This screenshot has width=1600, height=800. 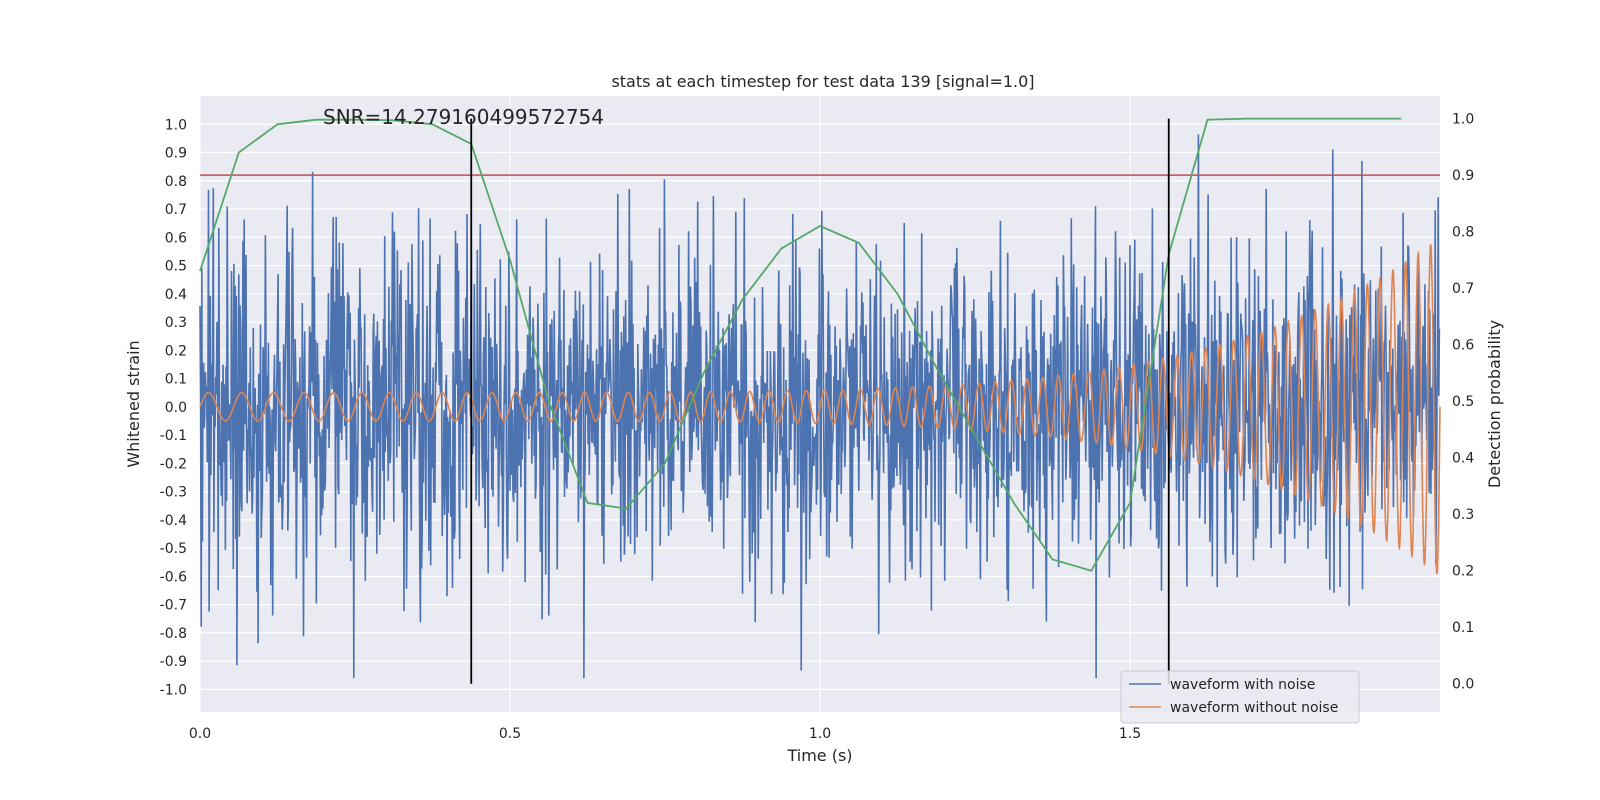 I want to click on y-axis-ticks-right: 1.0 0.9 0.8 0.7 0.6 0.5 0.4 0.3 0.2 0.1 0.0, so click(x=1463, y=402).